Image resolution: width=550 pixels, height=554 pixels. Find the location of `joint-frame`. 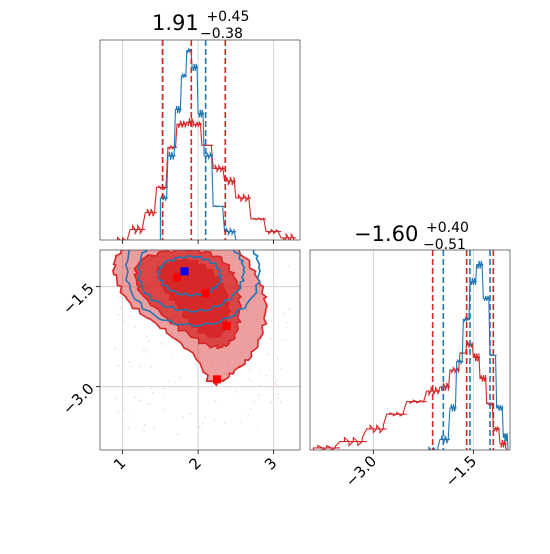

joint-frame is located at coordinates (200, 350).